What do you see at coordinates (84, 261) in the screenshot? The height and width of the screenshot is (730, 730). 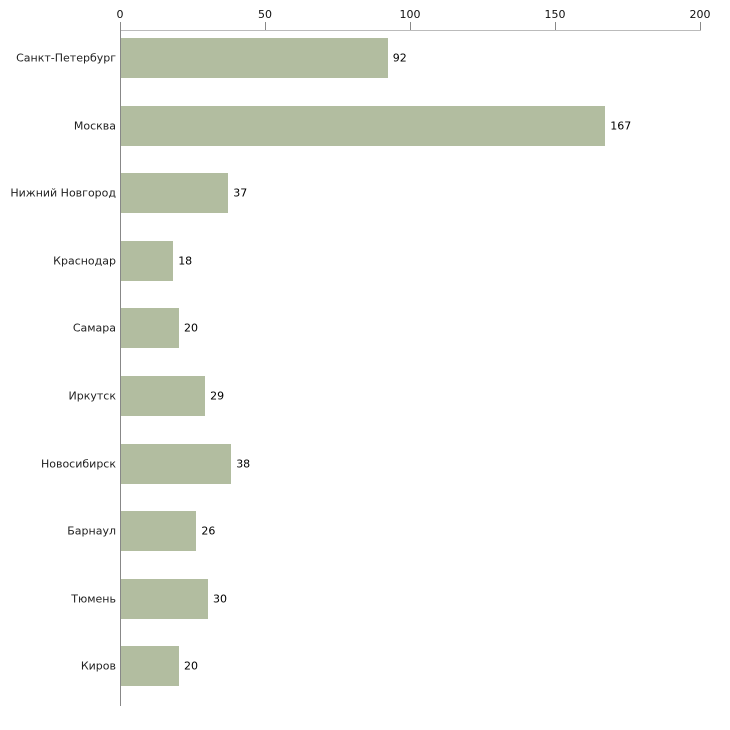 I see `y-axis-label: Краснодар` at bounding box center [84, 261].